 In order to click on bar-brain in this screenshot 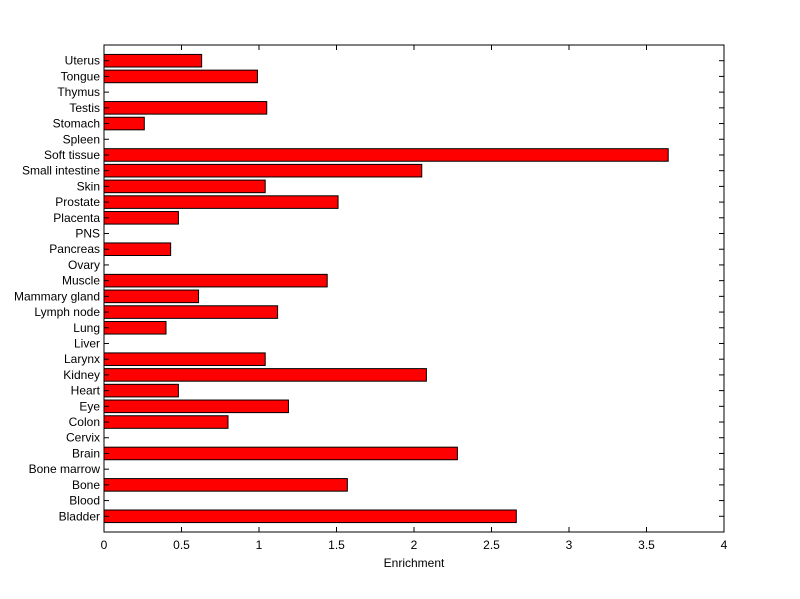, I will do `click(280, 453)`.